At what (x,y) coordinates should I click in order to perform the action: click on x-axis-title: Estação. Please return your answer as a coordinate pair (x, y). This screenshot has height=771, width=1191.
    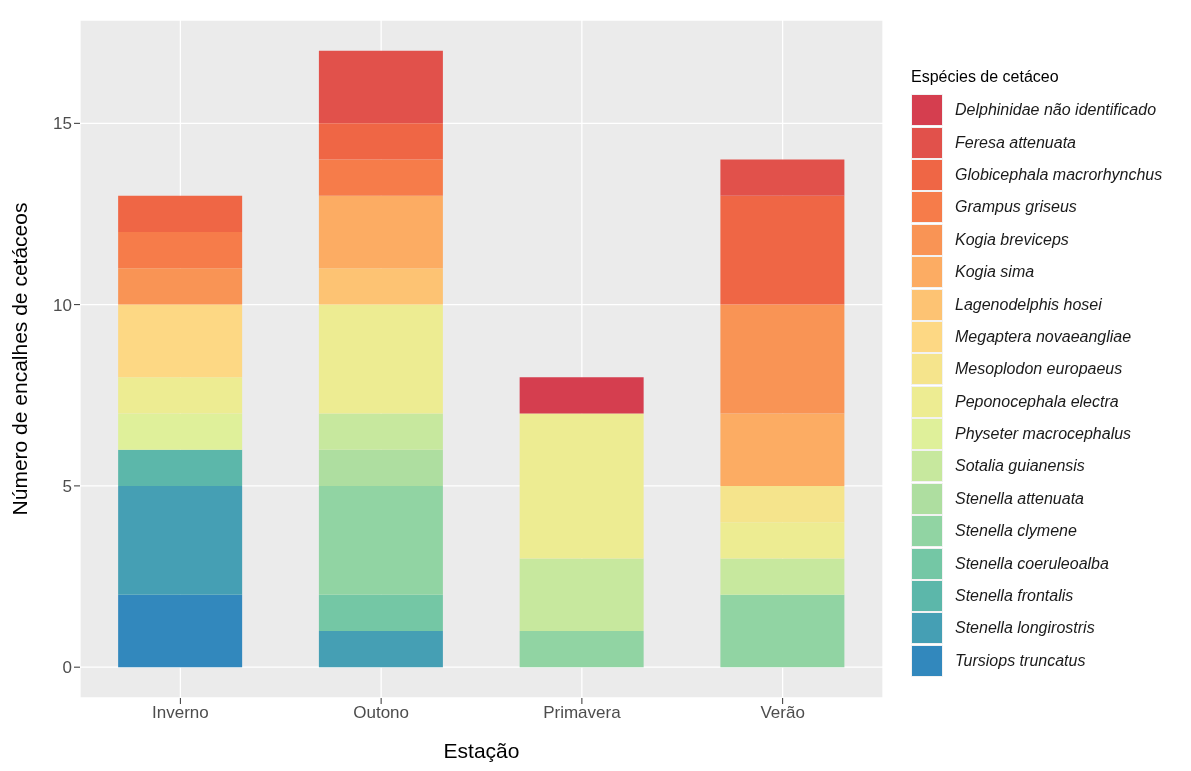
    Looking at the image, I should click on (481, 750).